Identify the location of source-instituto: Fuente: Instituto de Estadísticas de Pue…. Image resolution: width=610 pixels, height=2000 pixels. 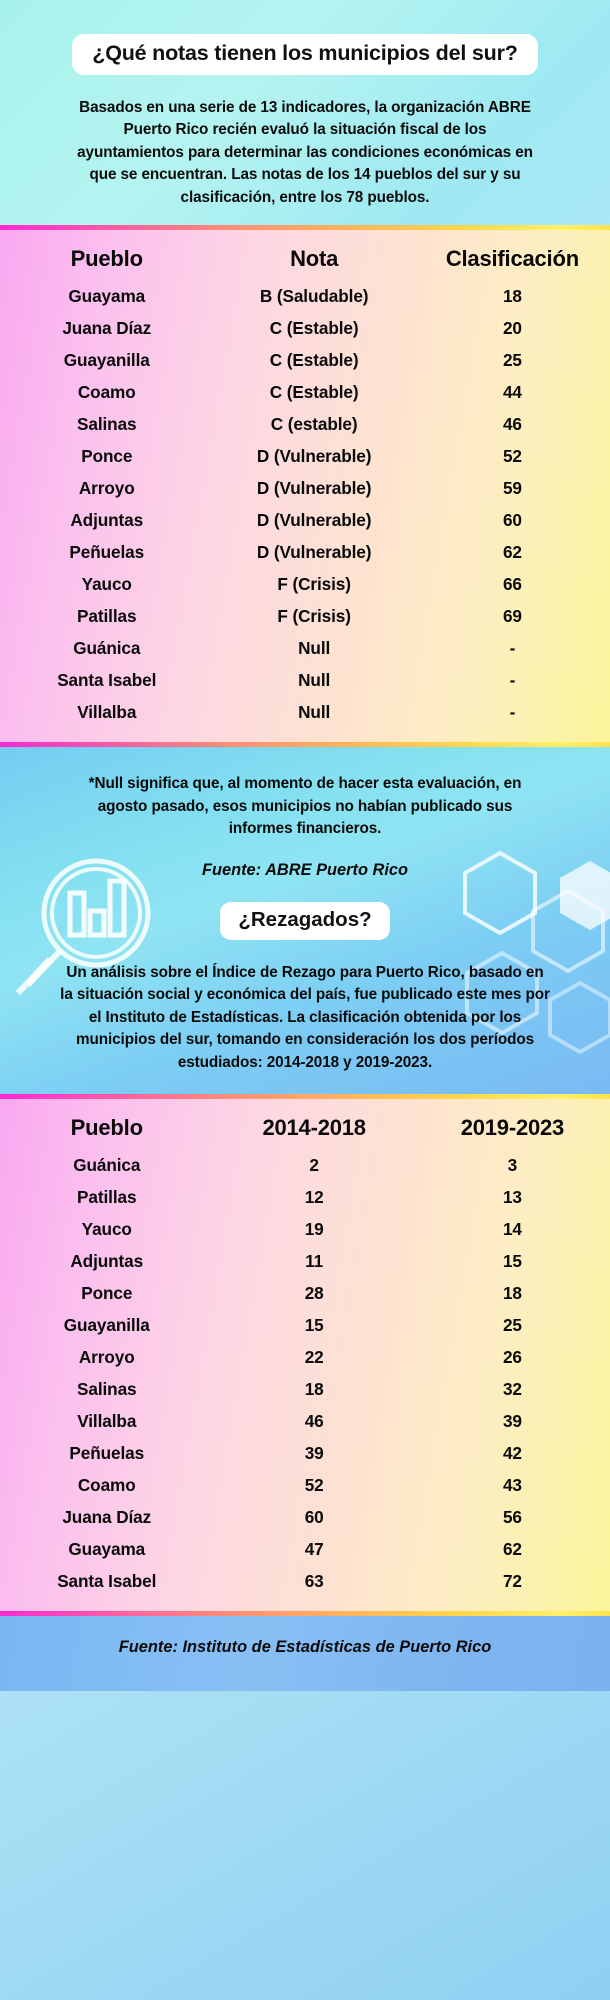
(305, 1647).